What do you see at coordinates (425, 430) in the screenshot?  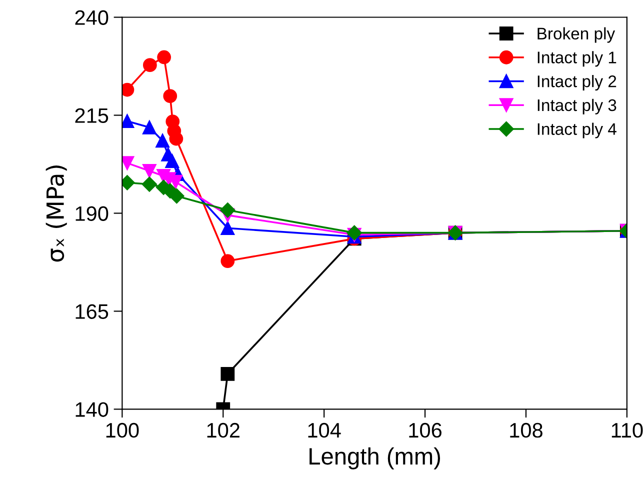 I see `x-tick-label: 106` at bounding box center [425, 430].